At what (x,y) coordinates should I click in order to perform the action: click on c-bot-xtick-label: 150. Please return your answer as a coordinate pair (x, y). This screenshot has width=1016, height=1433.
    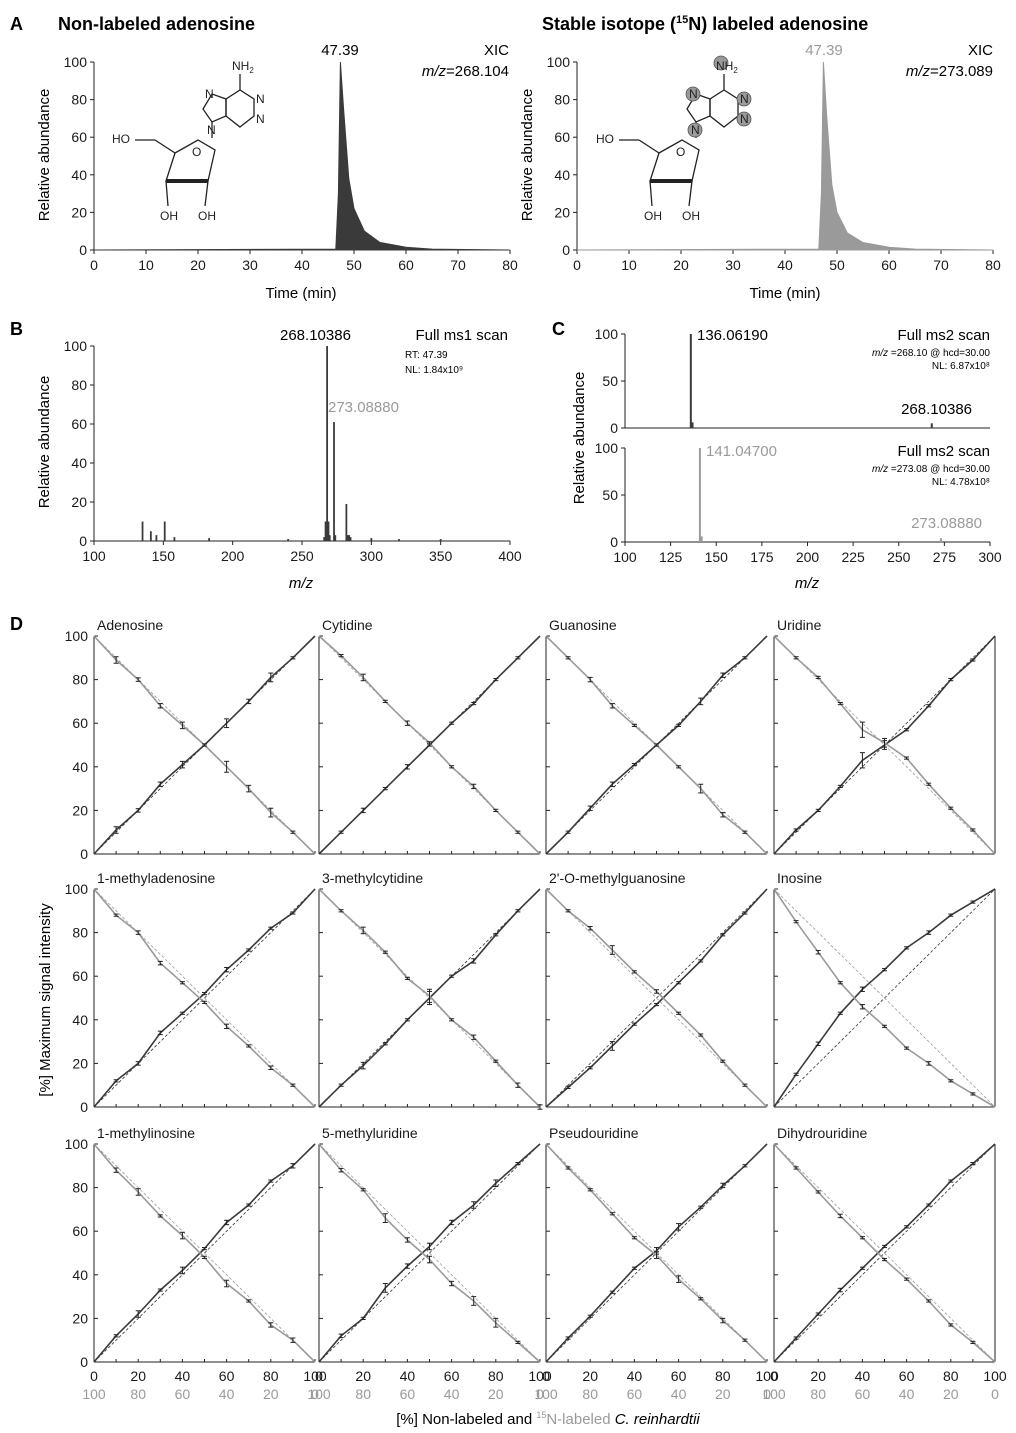
    Looking at the image, I should click on (717, 557).